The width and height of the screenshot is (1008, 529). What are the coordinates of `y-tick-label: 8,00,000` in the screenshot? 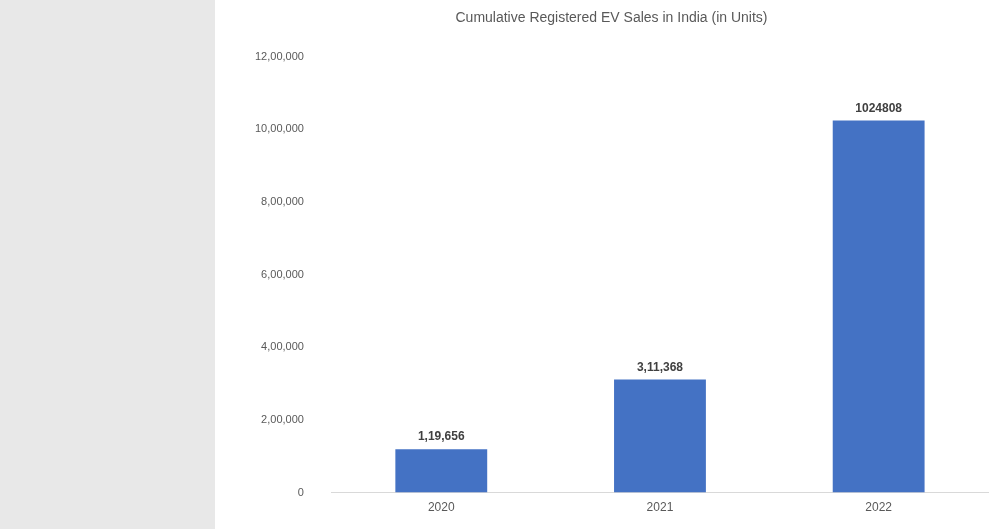 It's located at (282, 201).